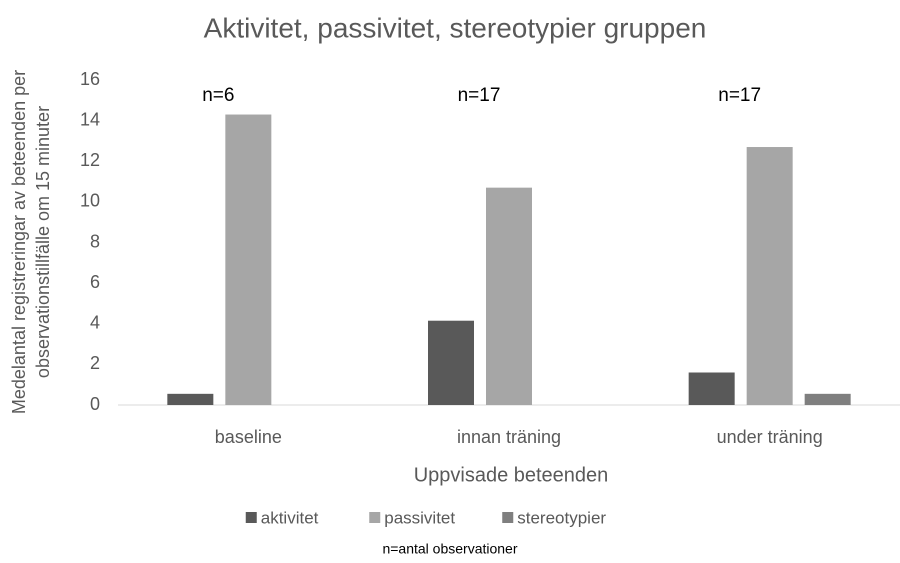 This screenshot has height=563, width=900. I want to click on x-tick-label: baseline, so click(248, 437).